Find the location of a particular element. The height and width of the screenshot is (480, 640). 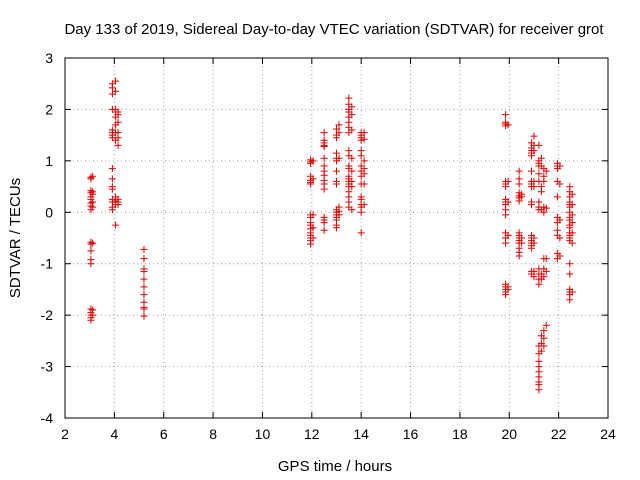

y-axis-title: SDTVAR / TECUs is located at coordinates (15, 238).